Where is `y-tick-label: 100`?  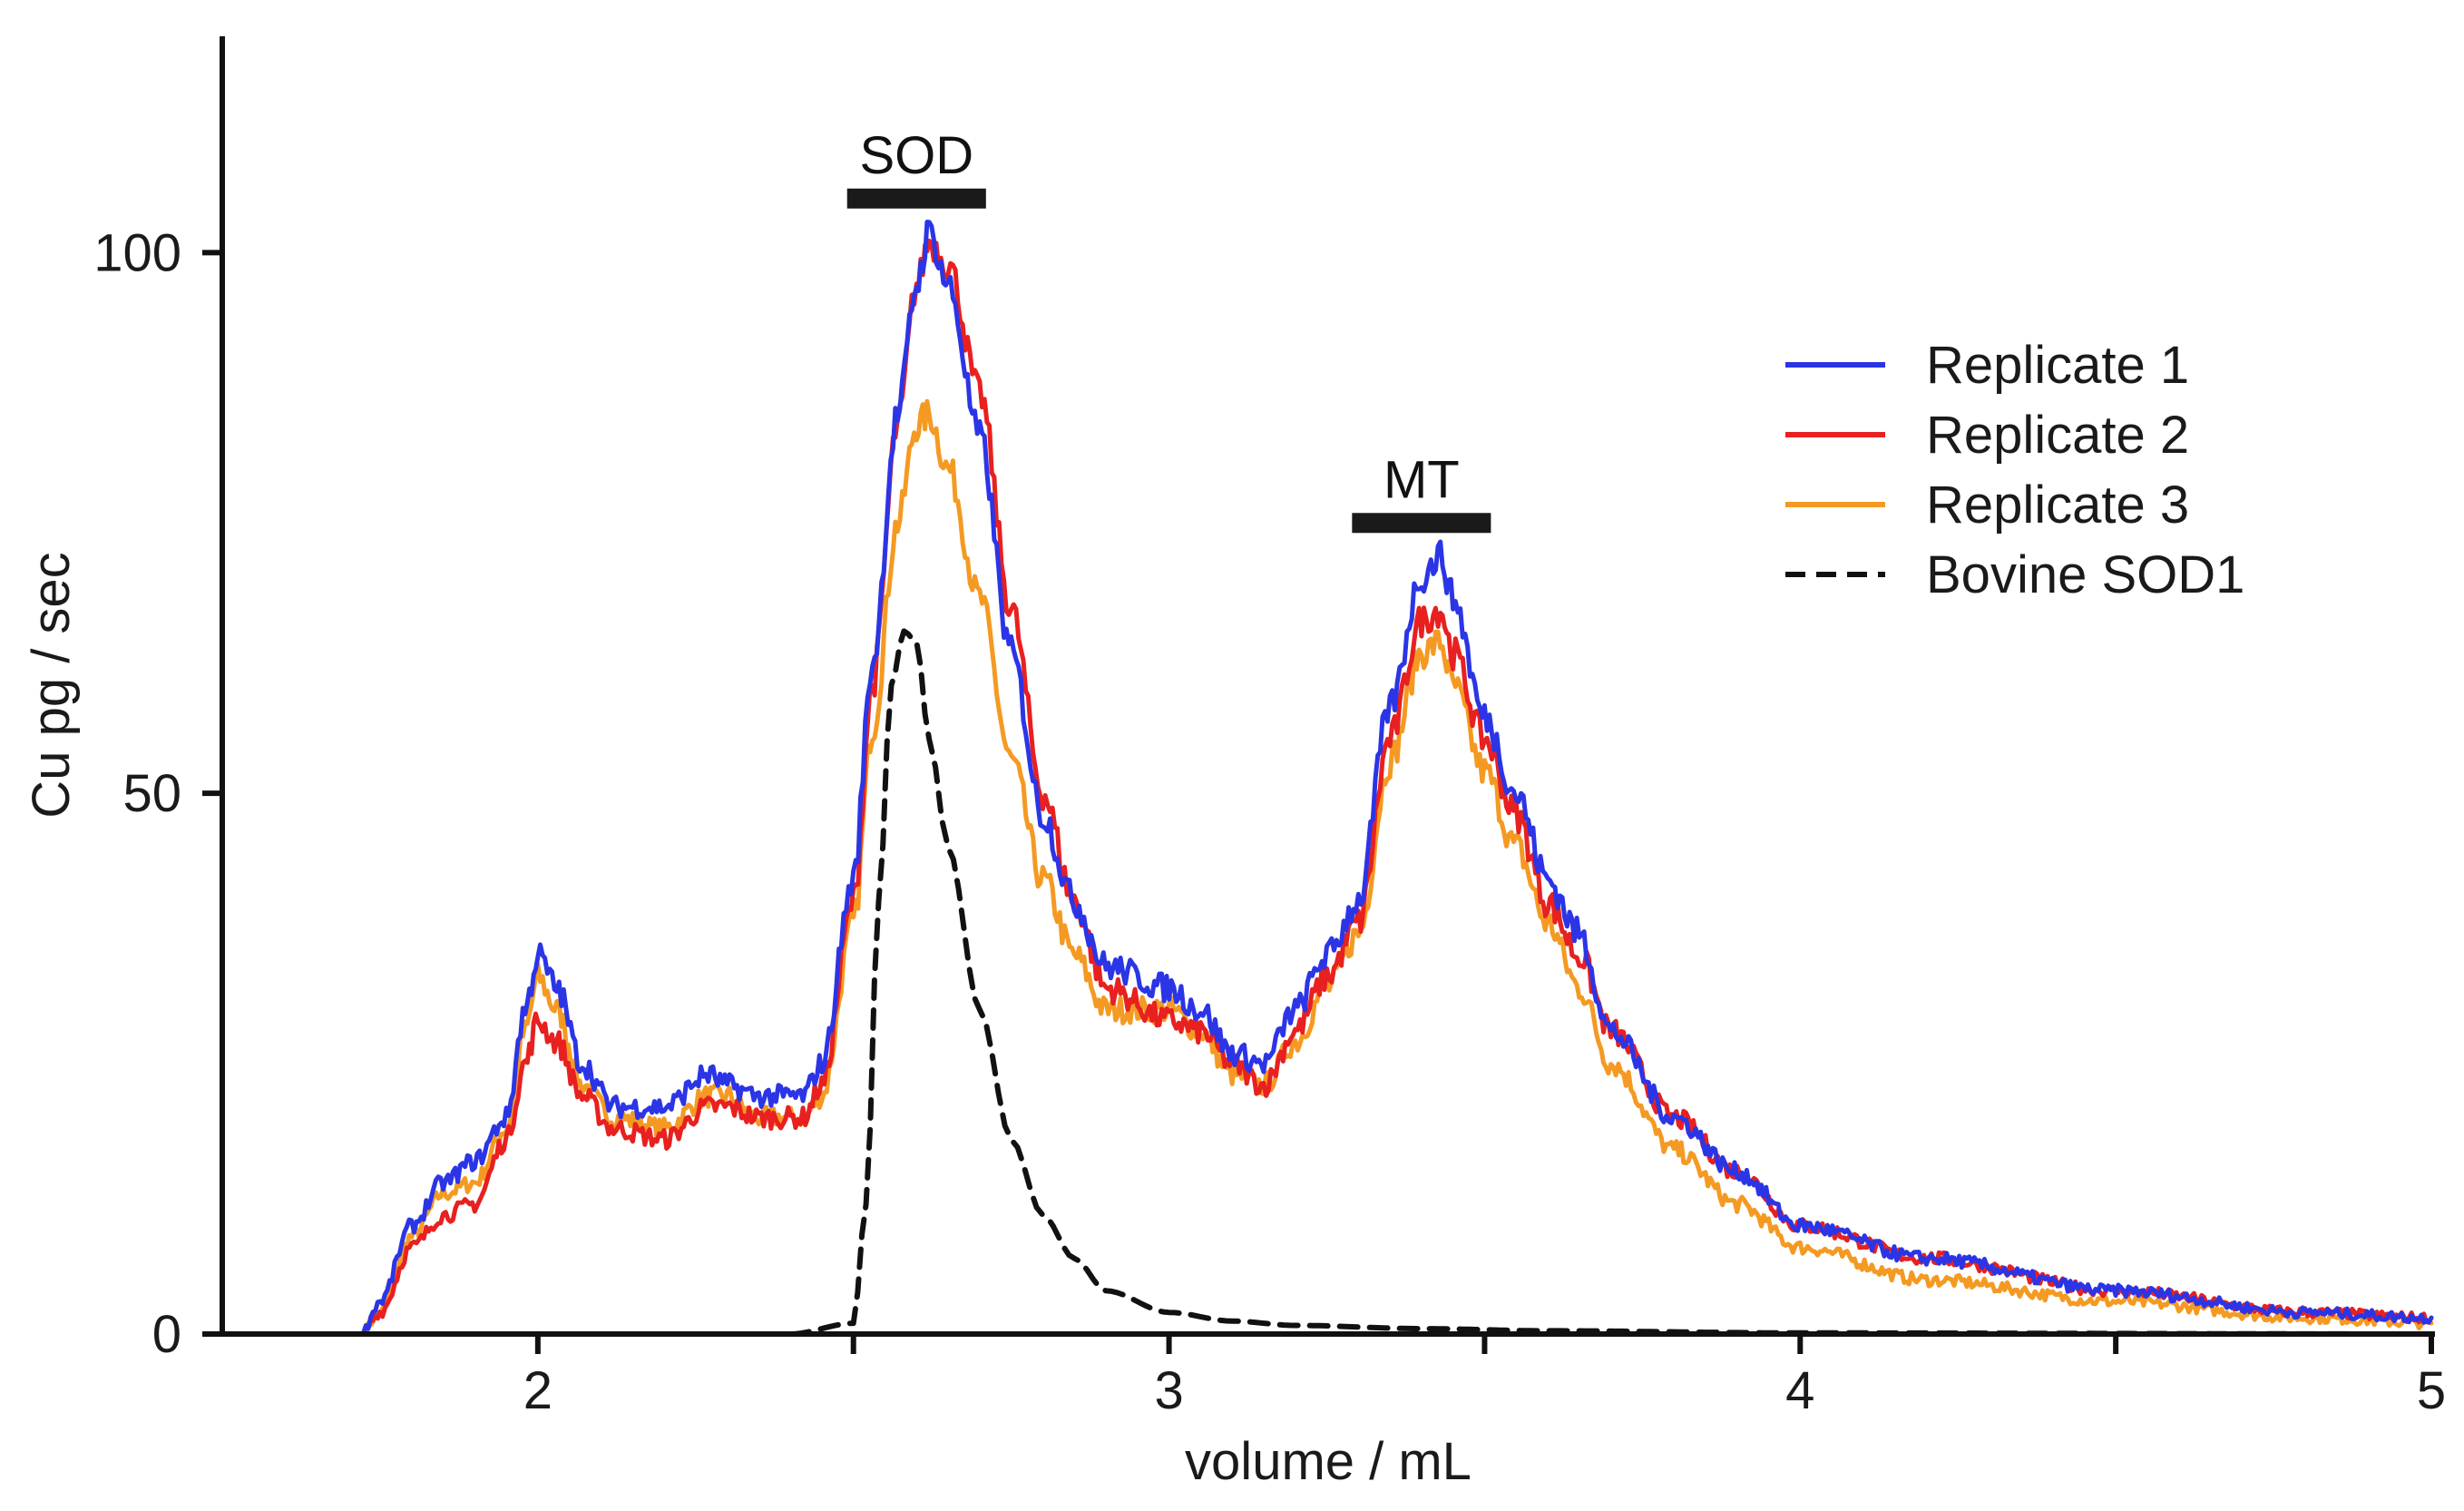
y-tick-label: 100 is located at coordinates (137, 253).